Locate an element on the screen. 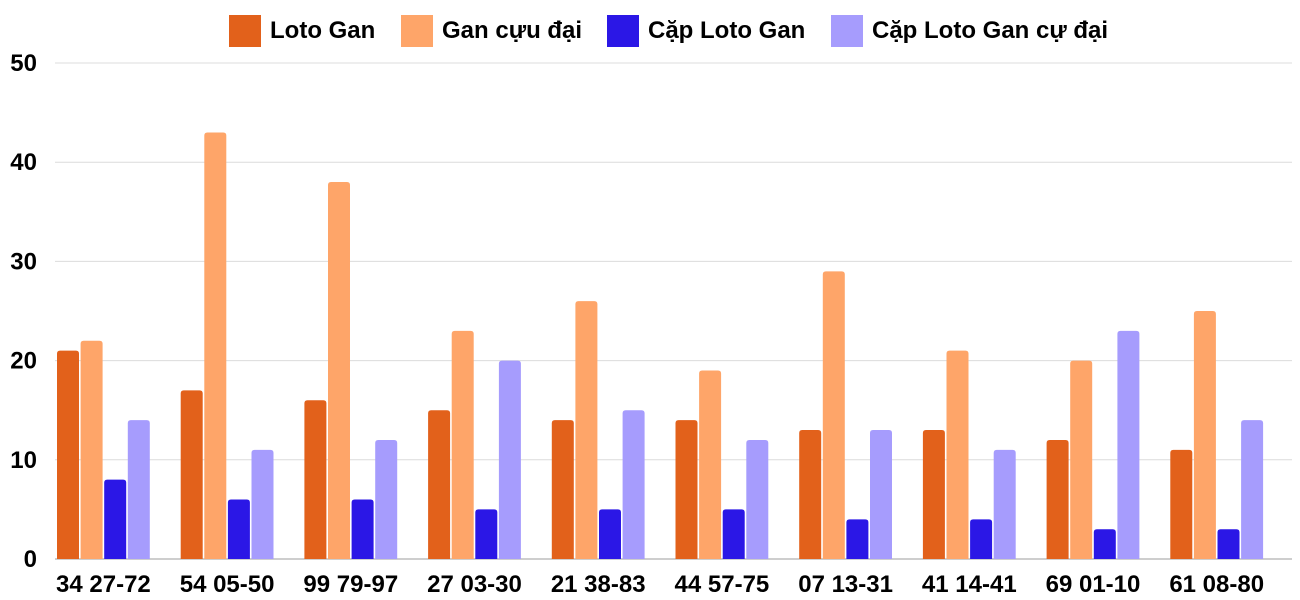 This screenshot has height=600, width=1300. x-tick-label: 27 03-30 is located at coordinates (474, 584).